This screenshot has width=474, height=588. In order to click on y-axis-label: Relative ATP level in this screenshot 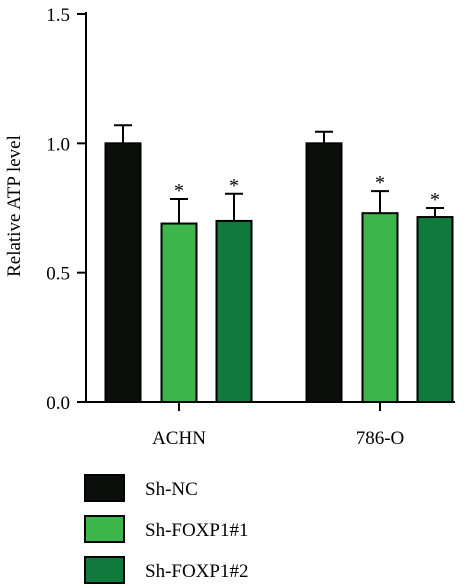, I will do `click(14, 206)`.